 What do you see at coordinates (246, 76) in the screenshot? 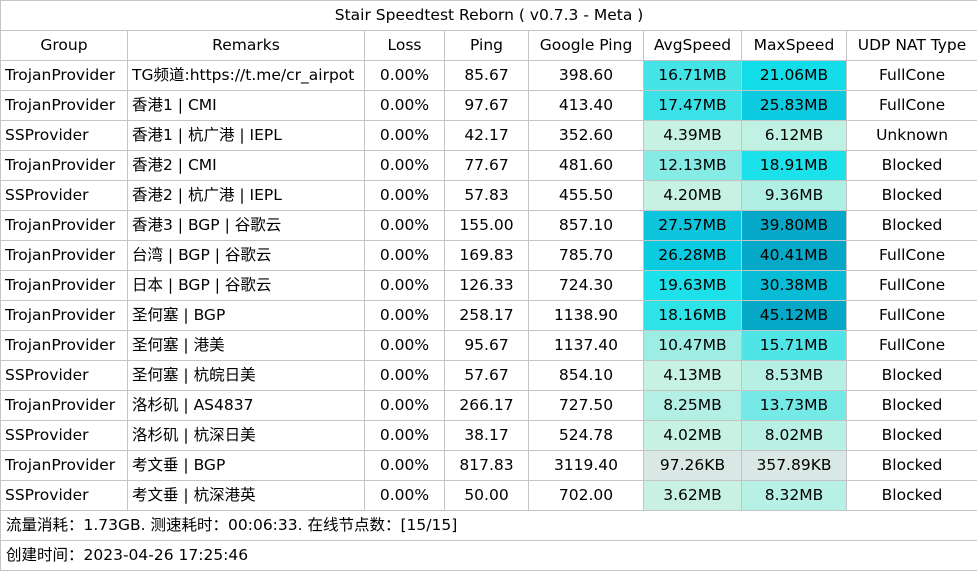
I see `cell-remarks: TG频道:https://t.me/cr_airpot` at bounding box center [246, 76].